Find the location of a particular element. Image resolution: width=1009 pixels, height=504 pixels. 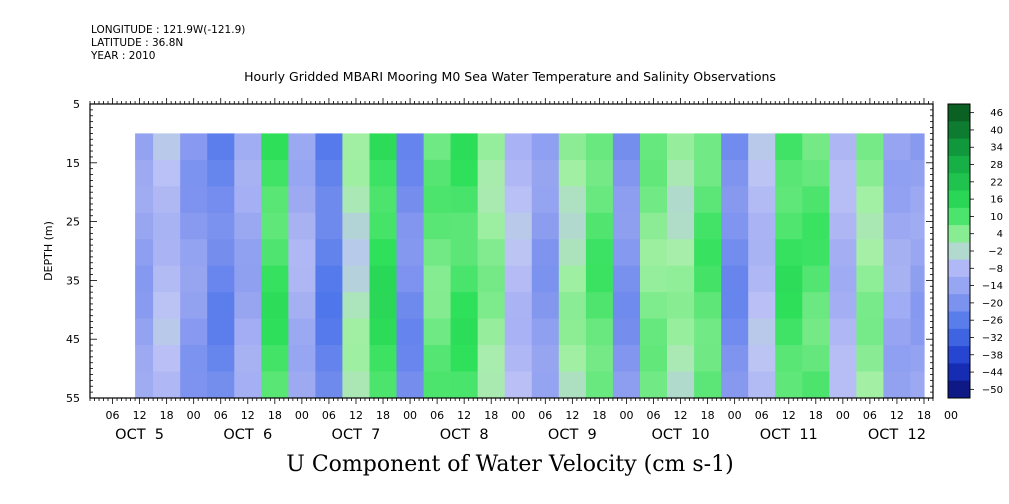

colorbar-label: 22 is located at coordinates (996, 182).